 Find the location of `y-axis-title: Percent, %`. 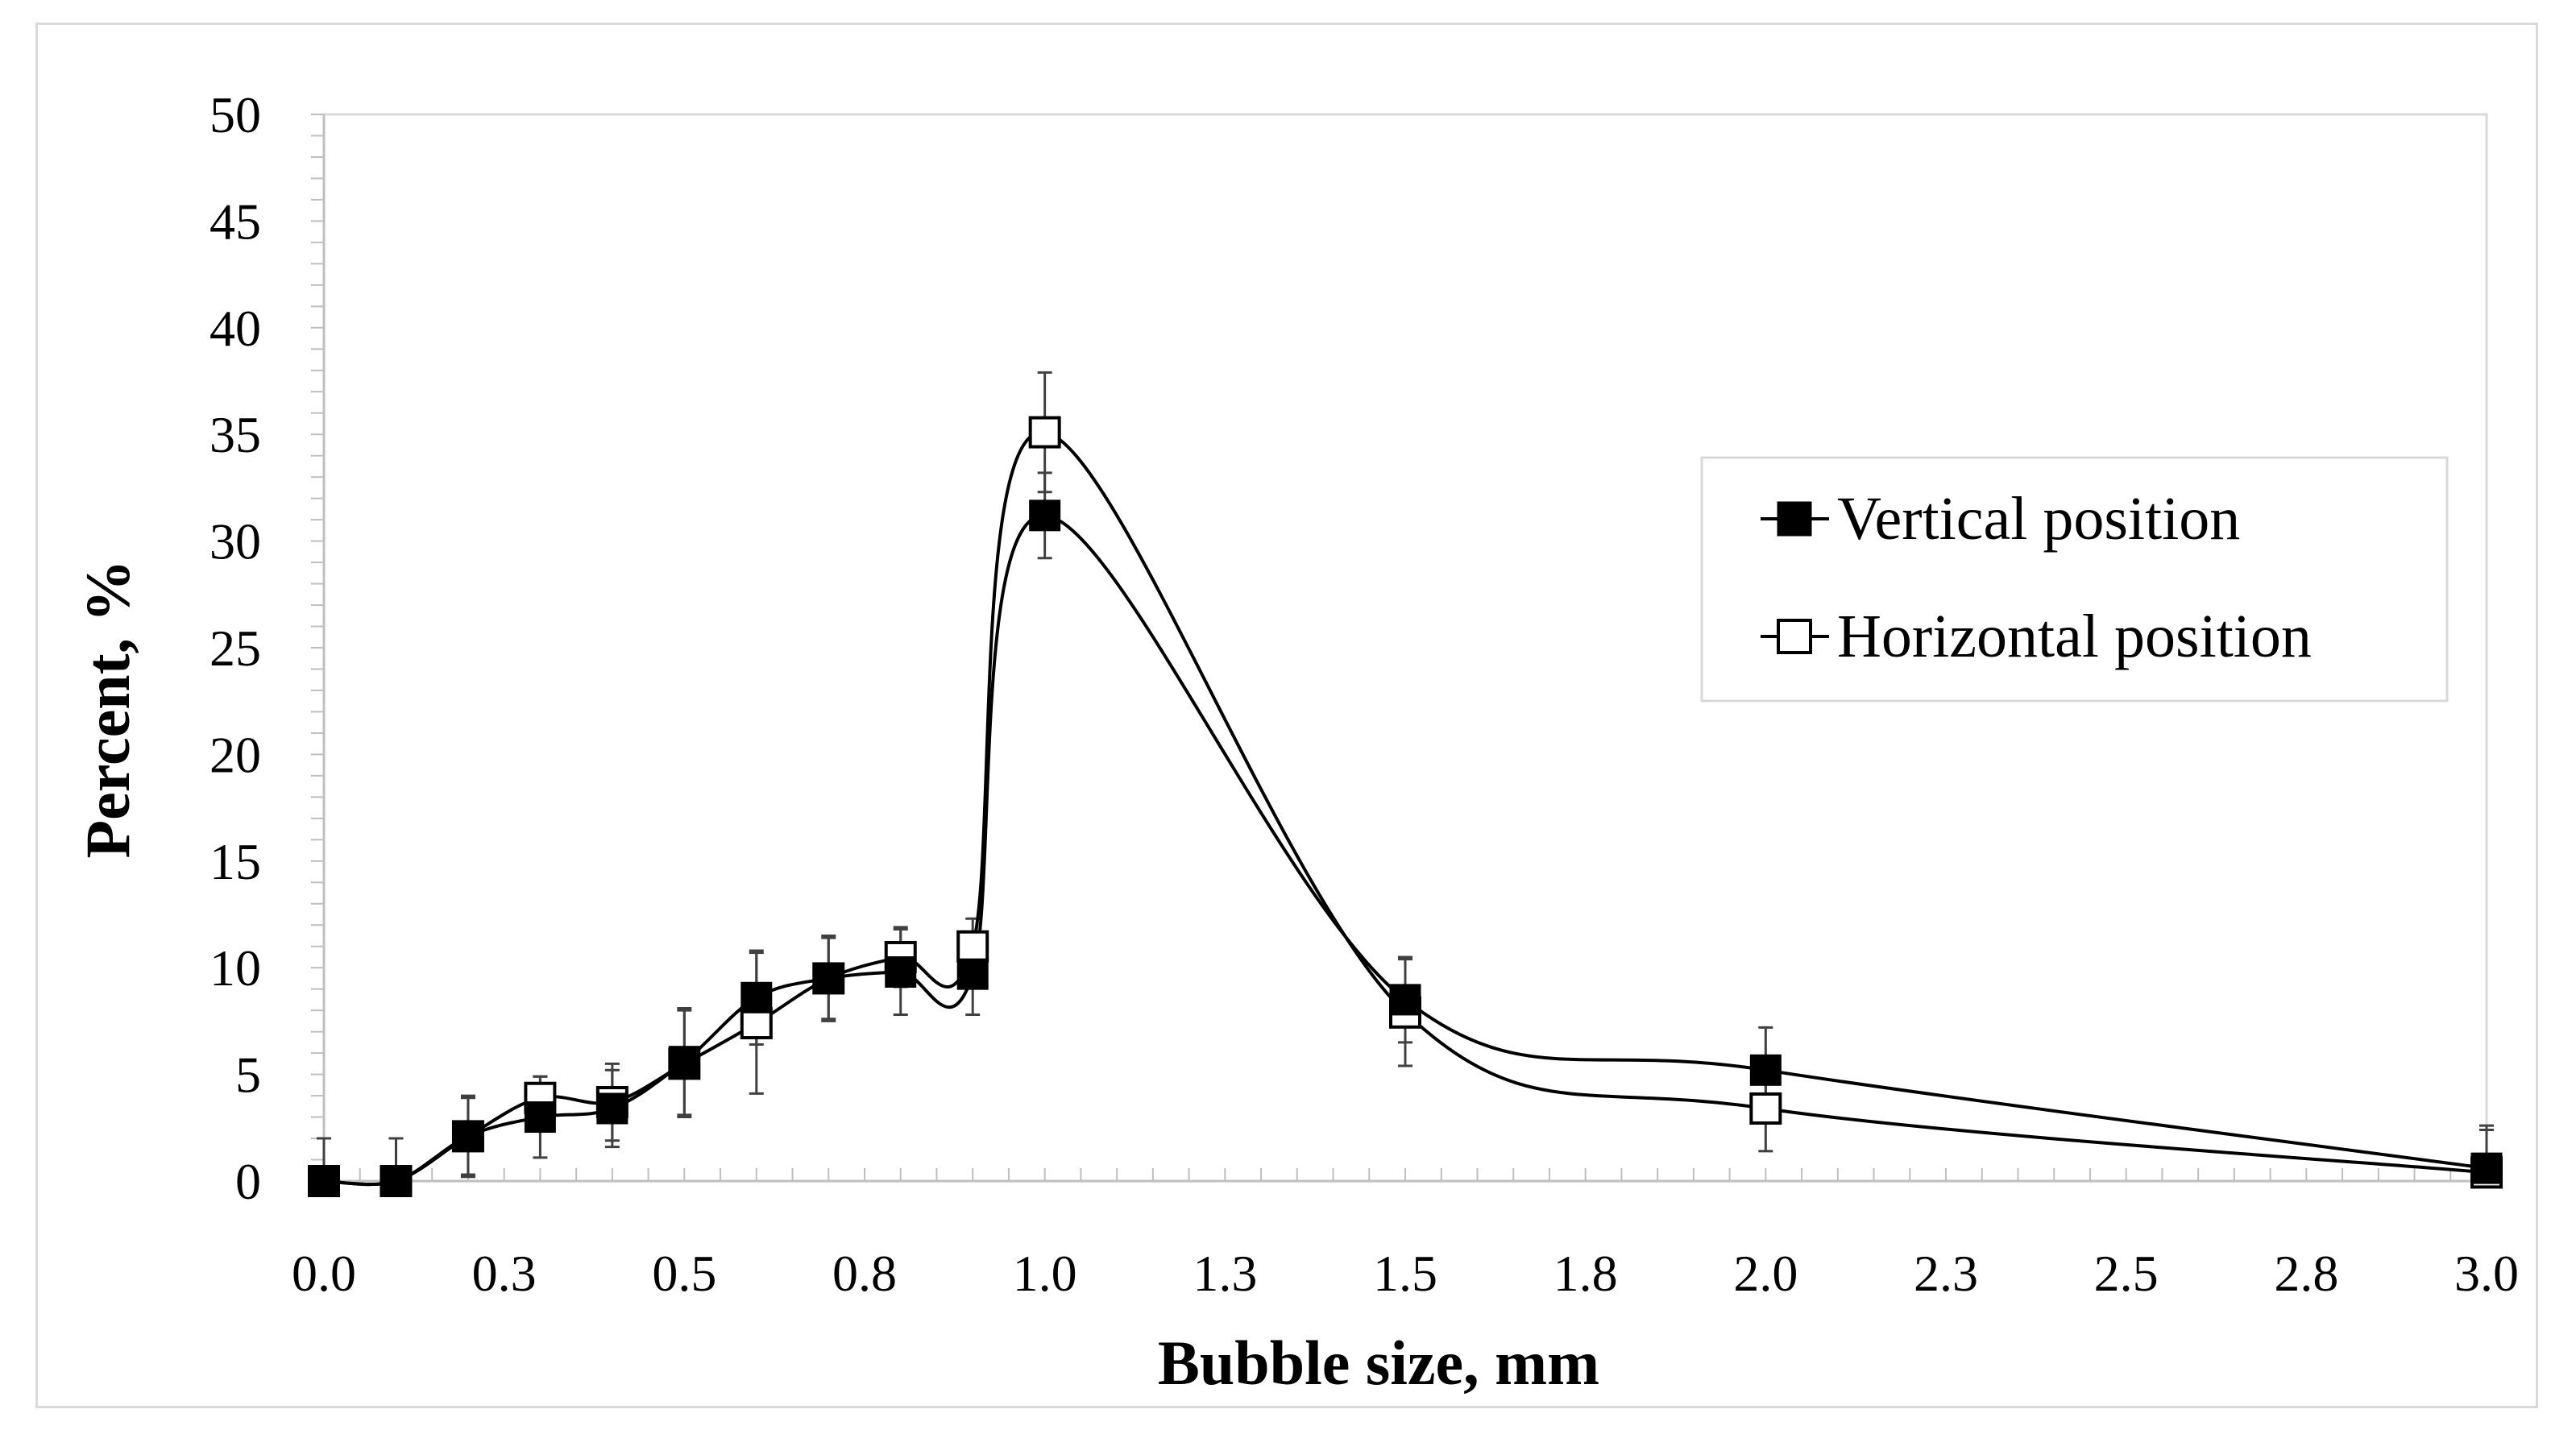

y-axis-title: Percent, % is located at coordinates (108, 708).